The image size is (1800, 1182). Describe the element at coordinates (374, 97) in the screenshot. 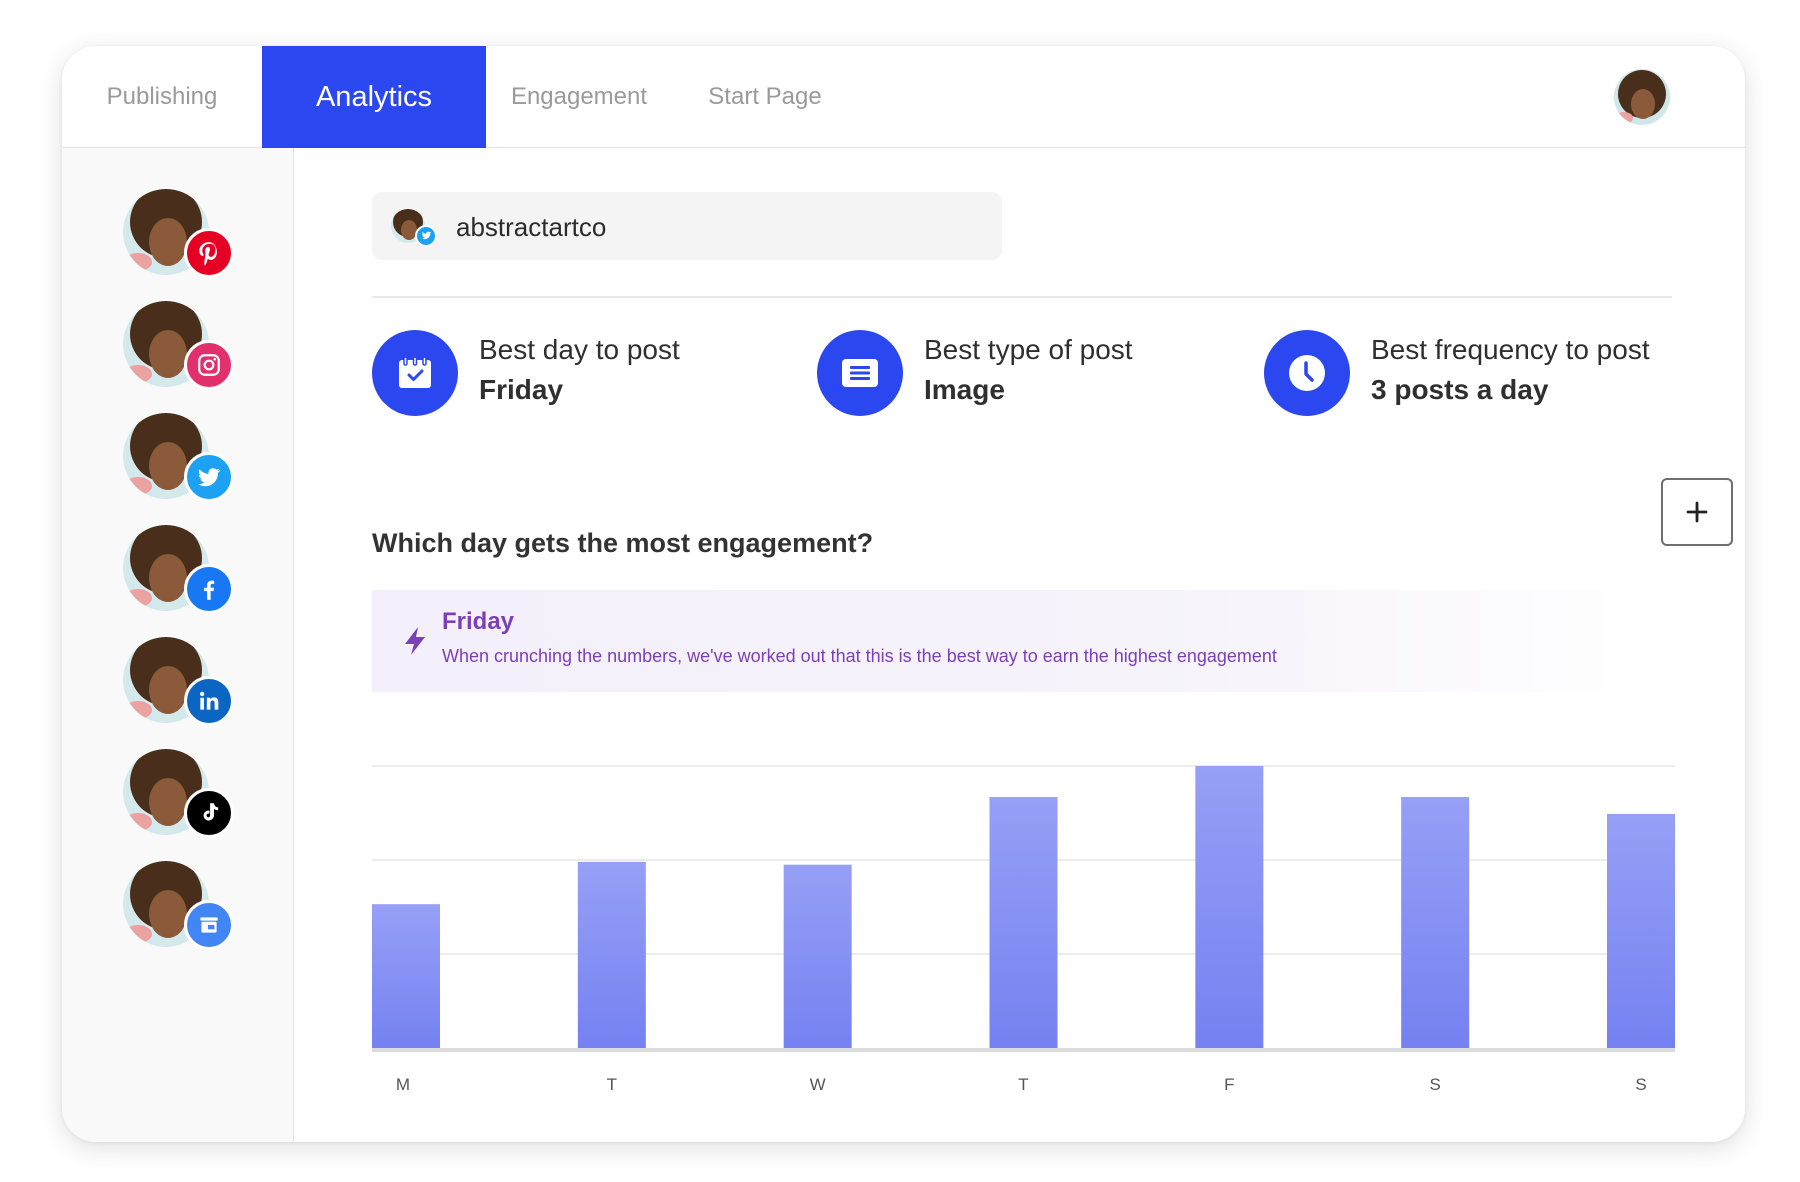

I see `tab-analytics: Analytics` at that location.